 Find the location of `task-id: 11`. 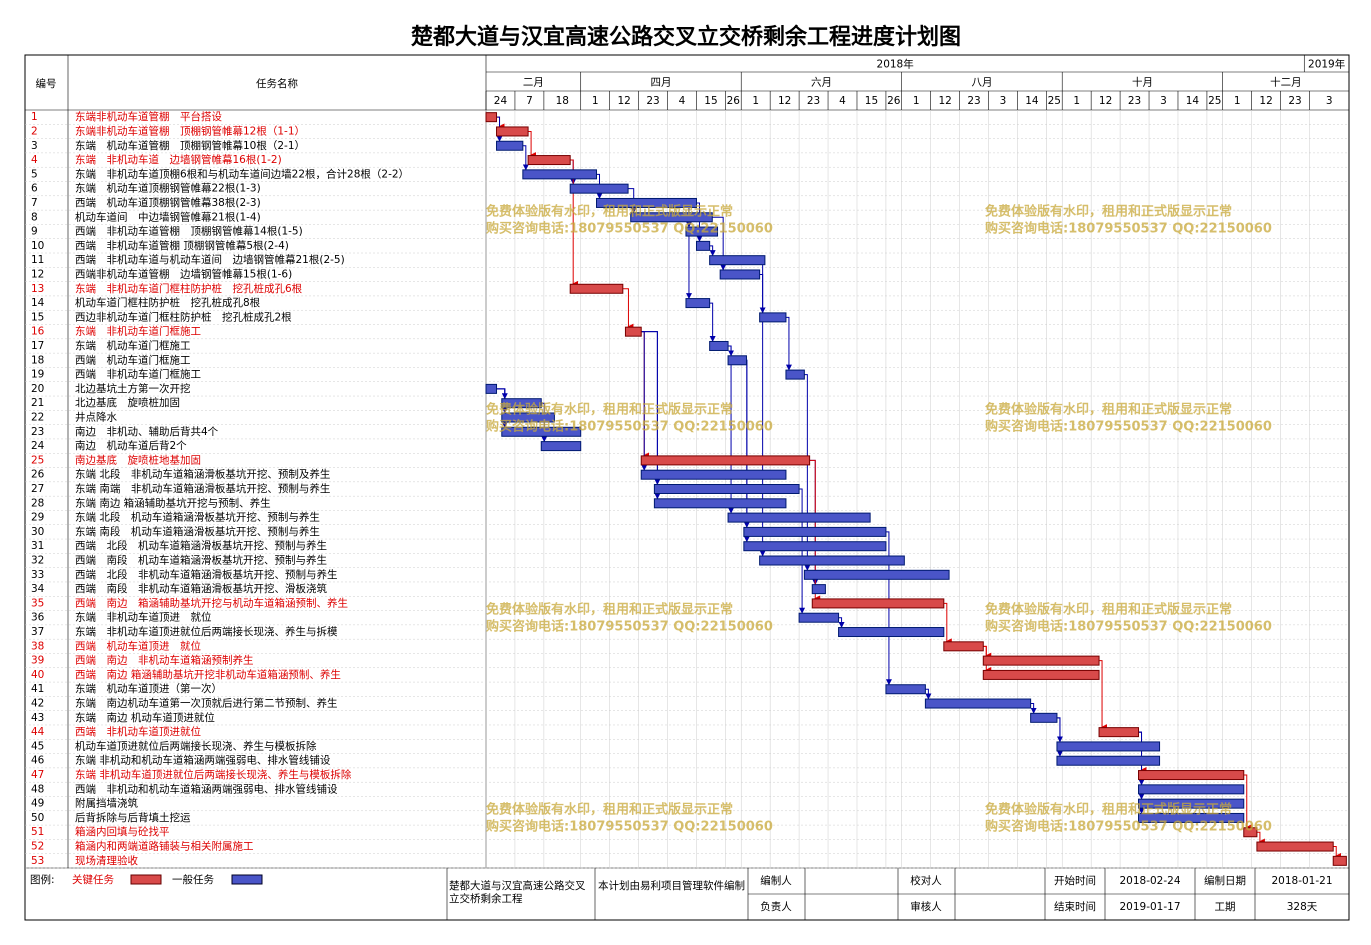

task-id: 11 is located at coordinates (37, 260).